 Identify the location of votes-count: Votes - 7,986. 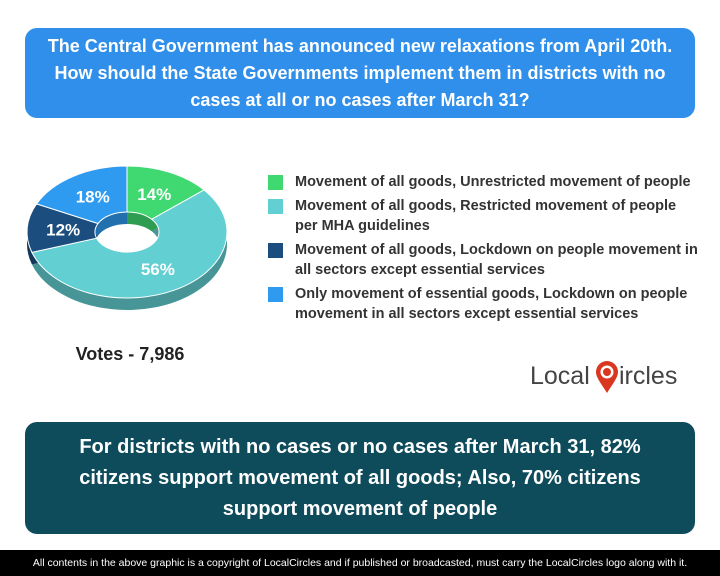
(130, 354).